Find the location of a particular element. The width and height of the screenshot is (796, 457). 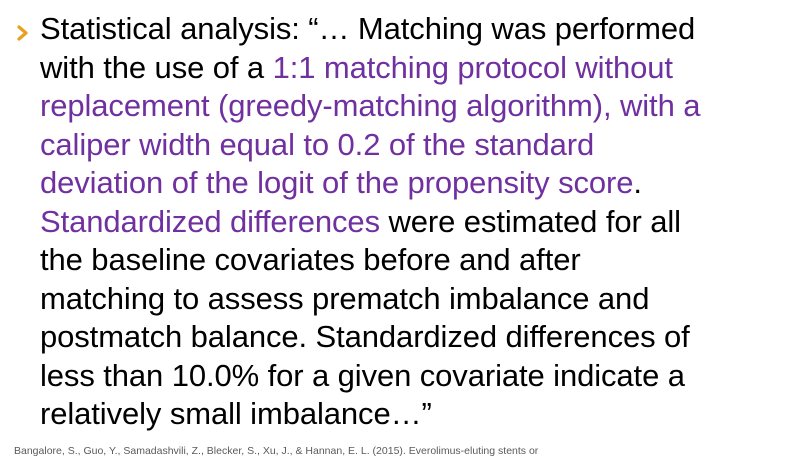

quote-segment: with the use of a is located at coordinates (156, 67).